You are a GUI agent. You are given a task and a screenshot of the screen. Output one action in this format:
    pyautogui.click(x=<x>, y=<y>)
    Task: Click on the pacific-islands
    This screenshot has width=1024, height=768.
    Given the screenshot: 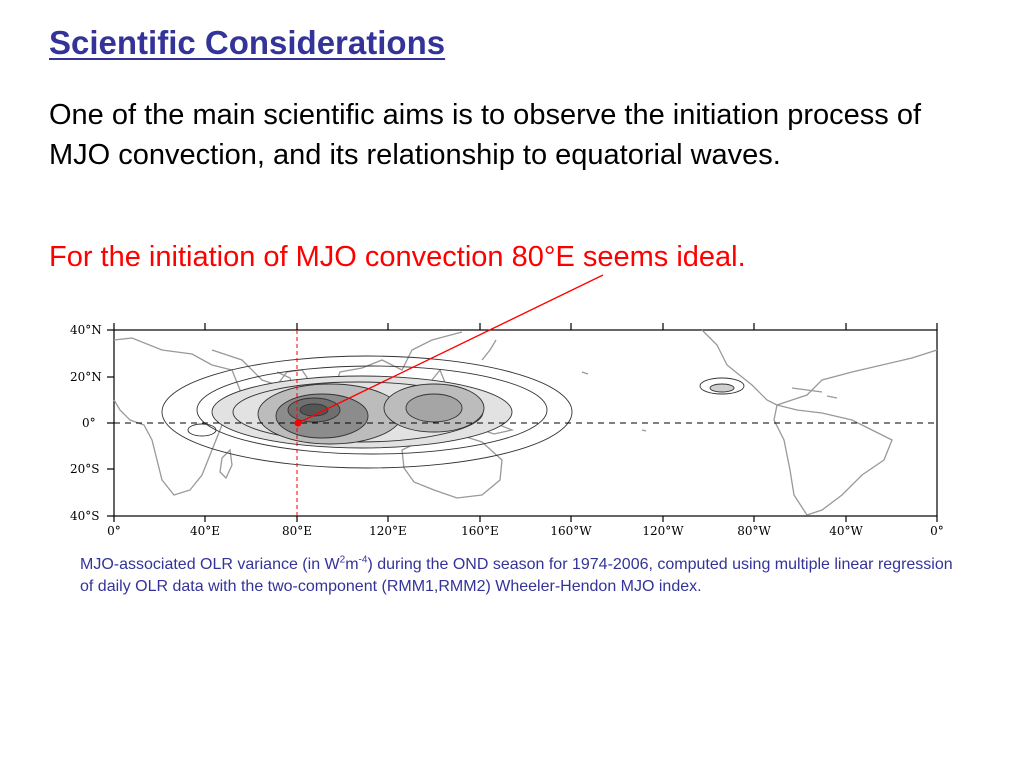 What is the action you would take?
    pyautogui.click(x=614, y=401)
    